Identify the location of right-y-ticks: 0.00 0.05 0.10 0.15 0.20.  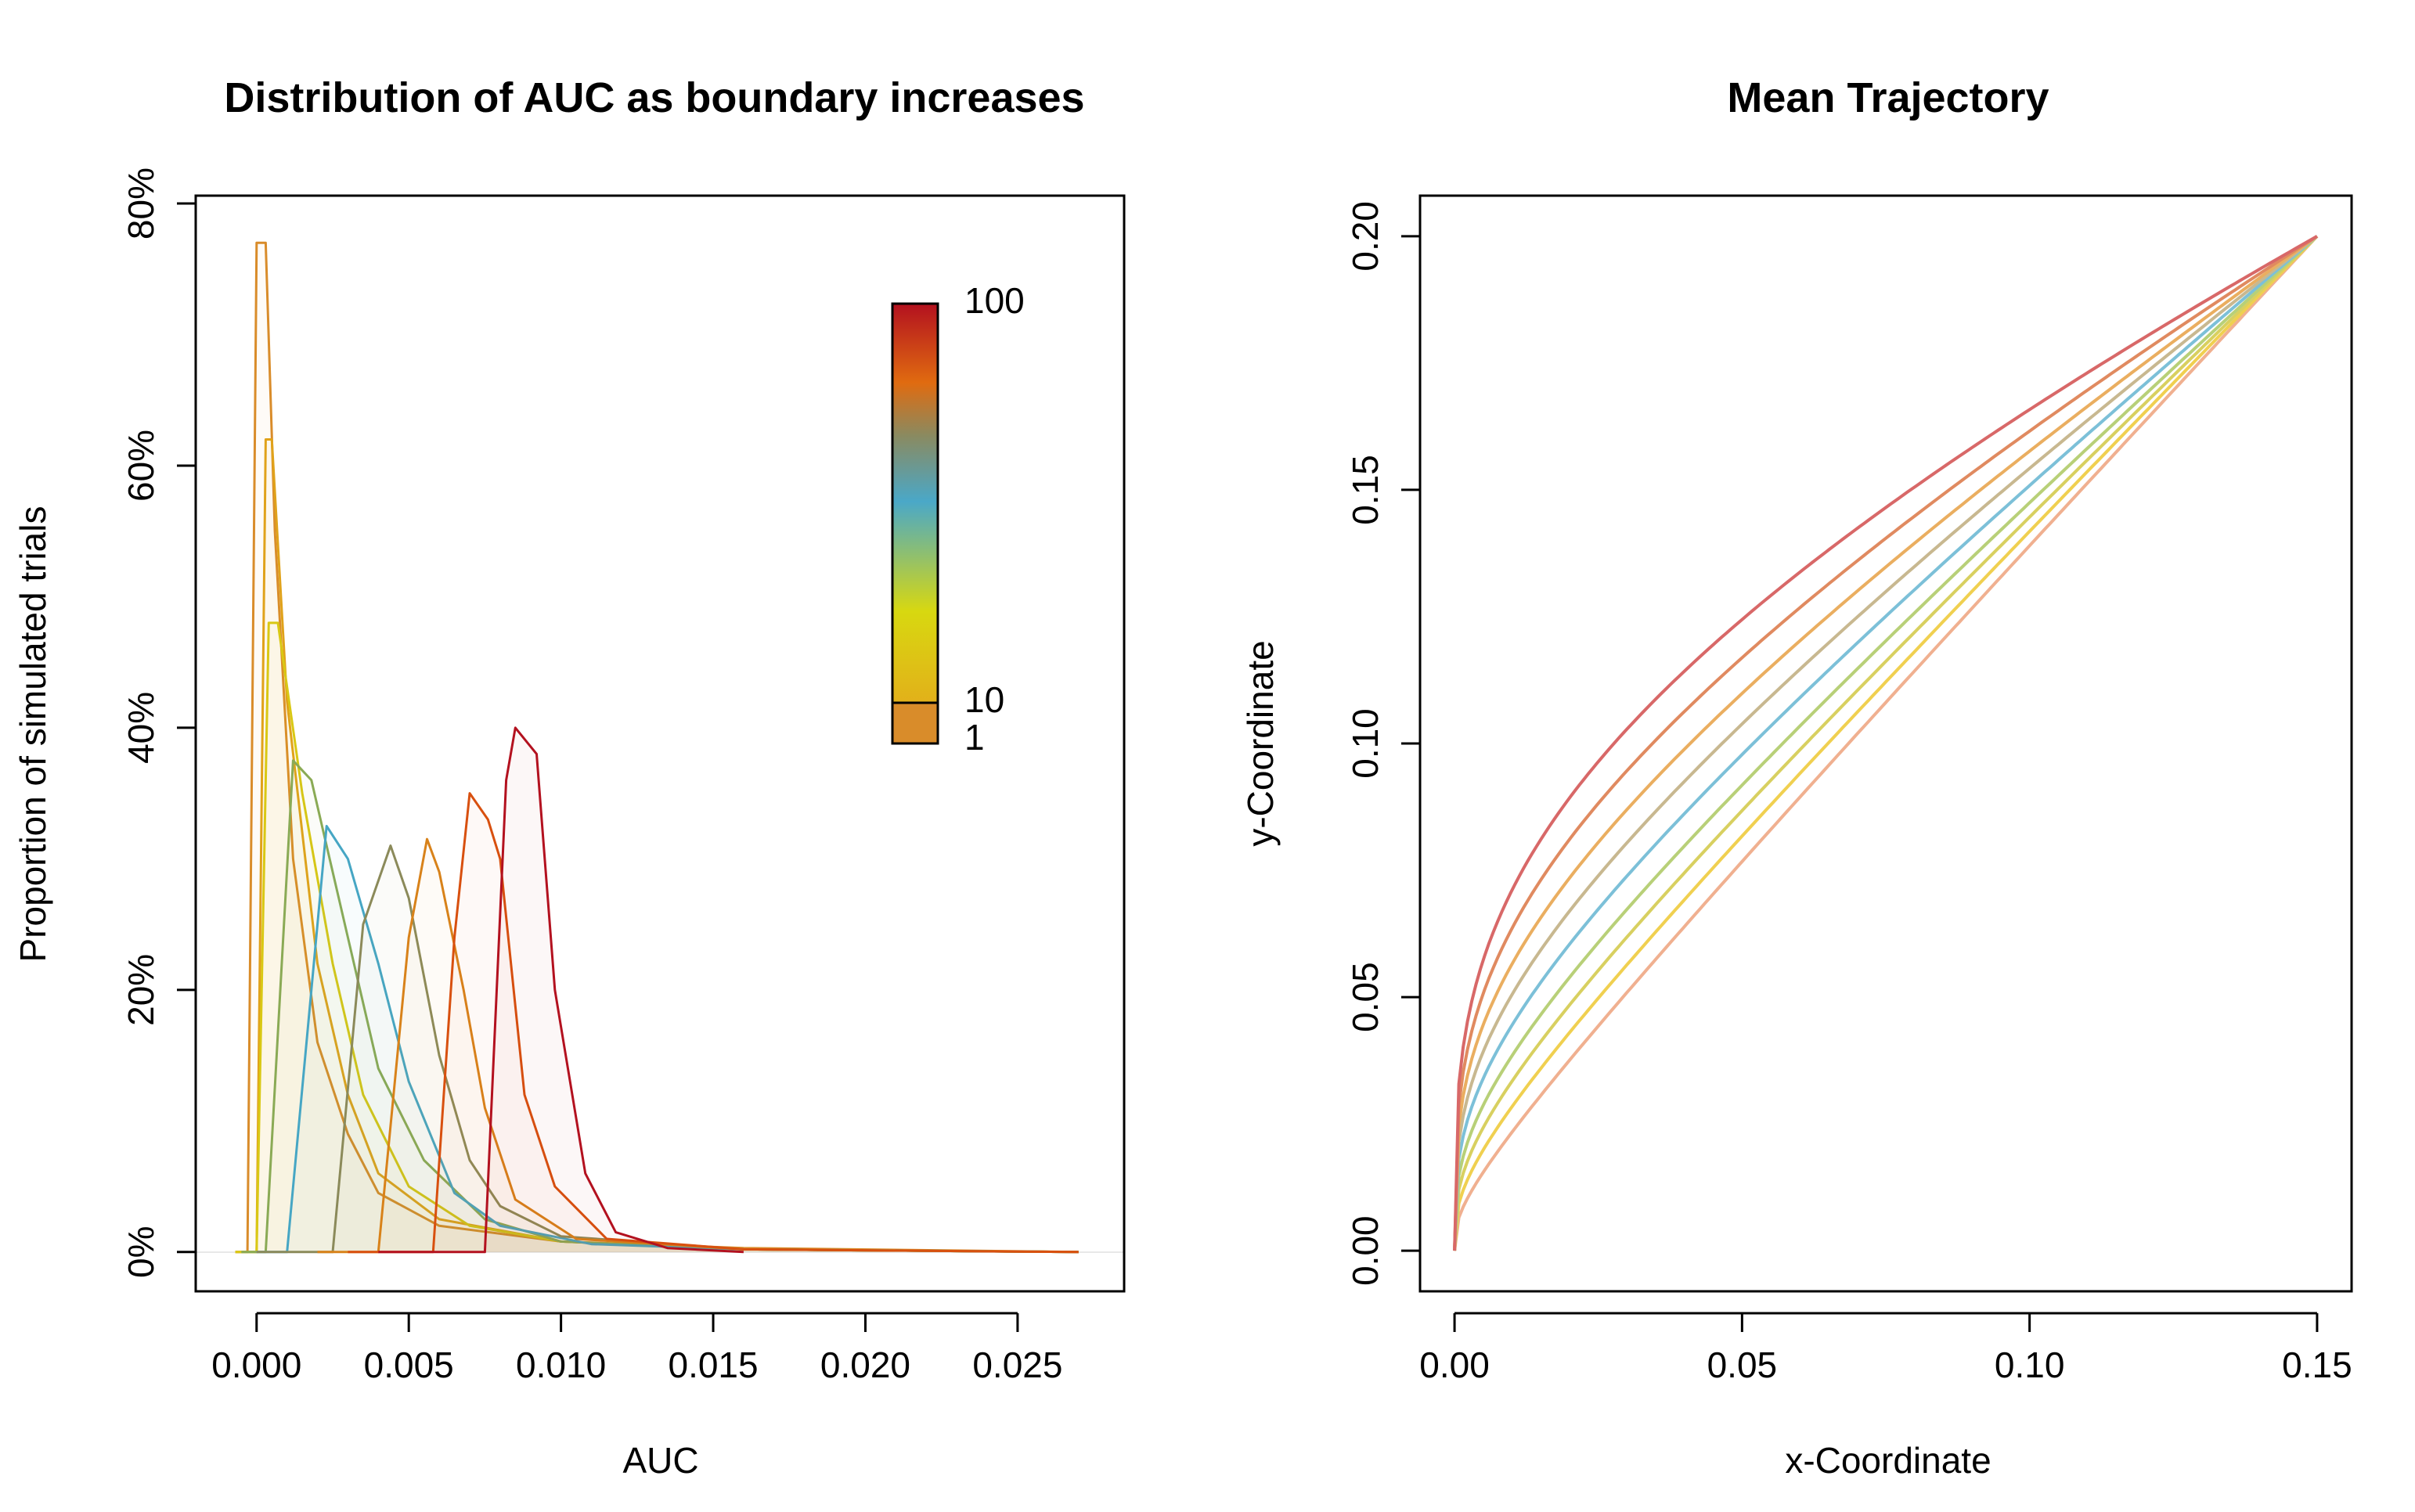
(1383, 743).